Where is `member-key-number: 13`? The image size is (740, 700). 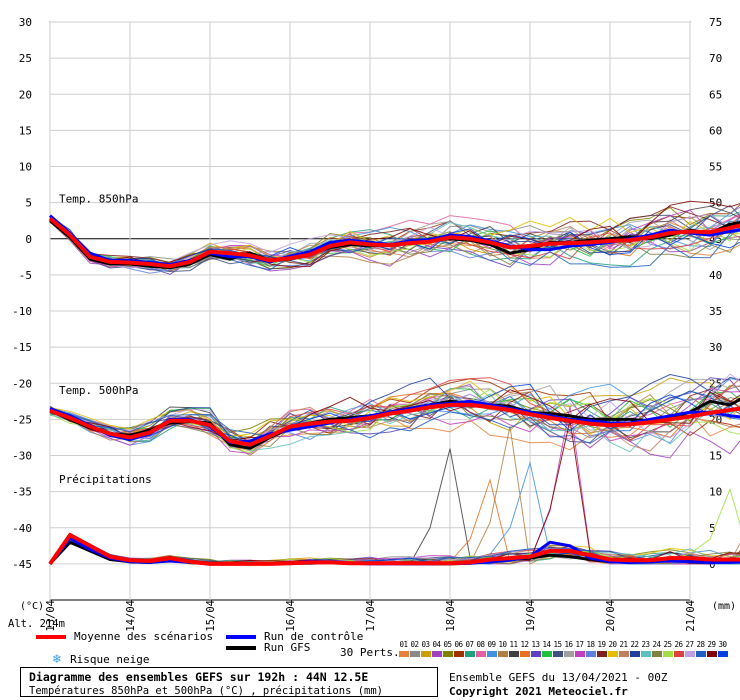 member-key-number: 13 is located at coordinates (535, 644).